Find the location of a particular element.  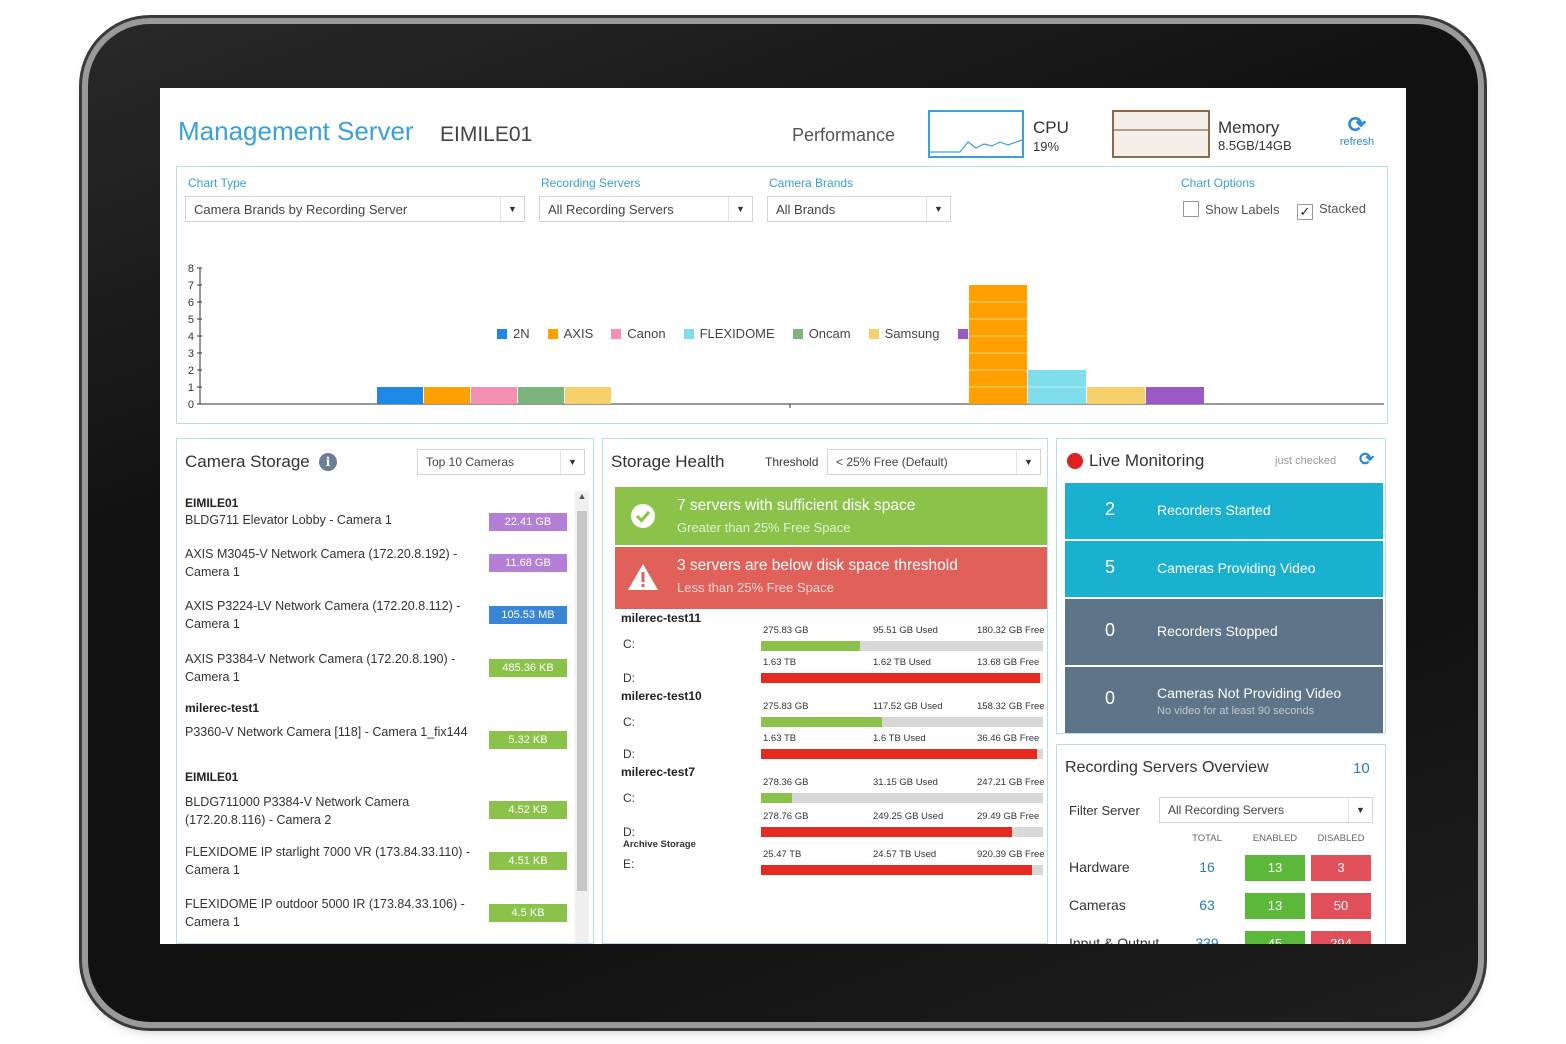

monitoring-tile: 5 Cameras Providing Video is located at coordinates (1224, 569).